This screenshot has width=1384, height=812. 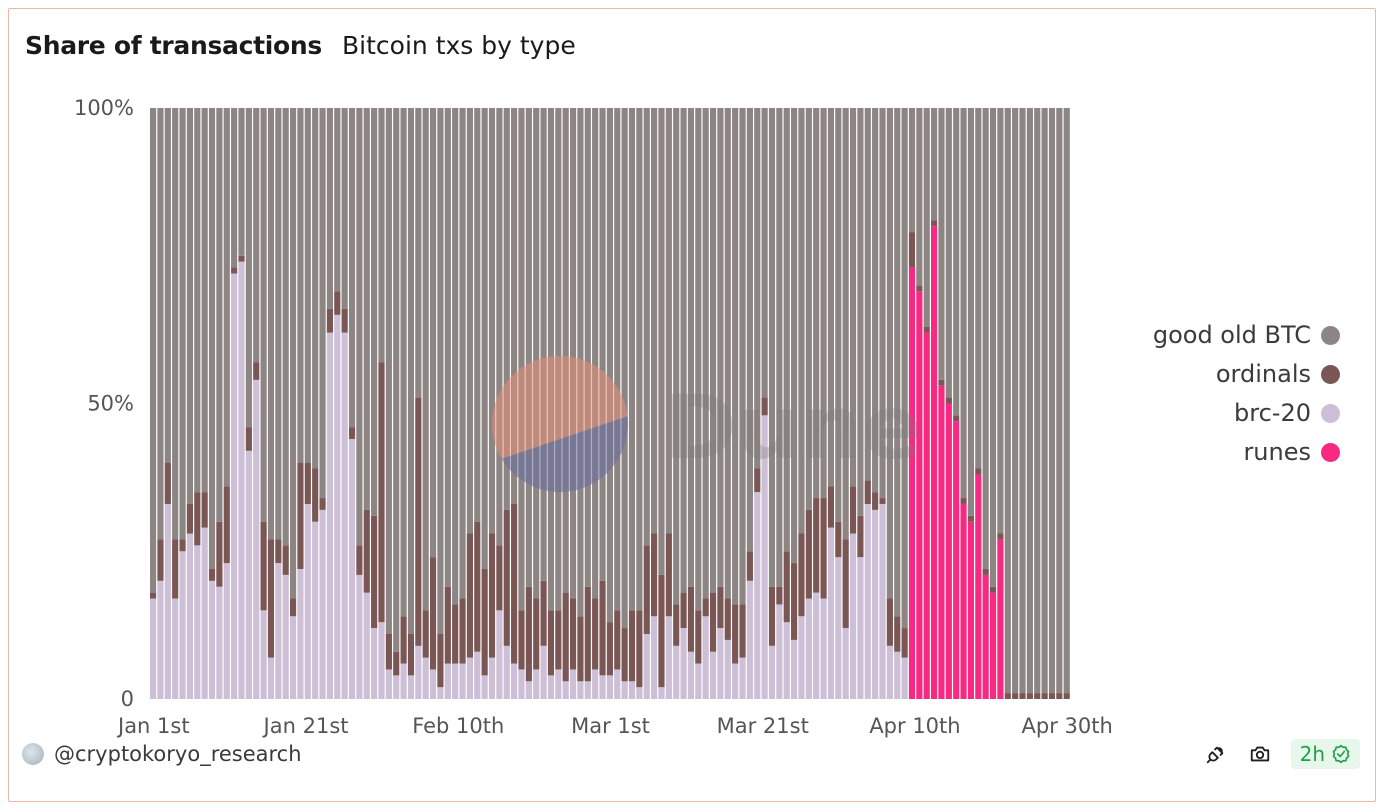 What do you see at coordinates (1216, 754) in the screenshot?
I see `plug-icon` at bounding box center [1216, 754].